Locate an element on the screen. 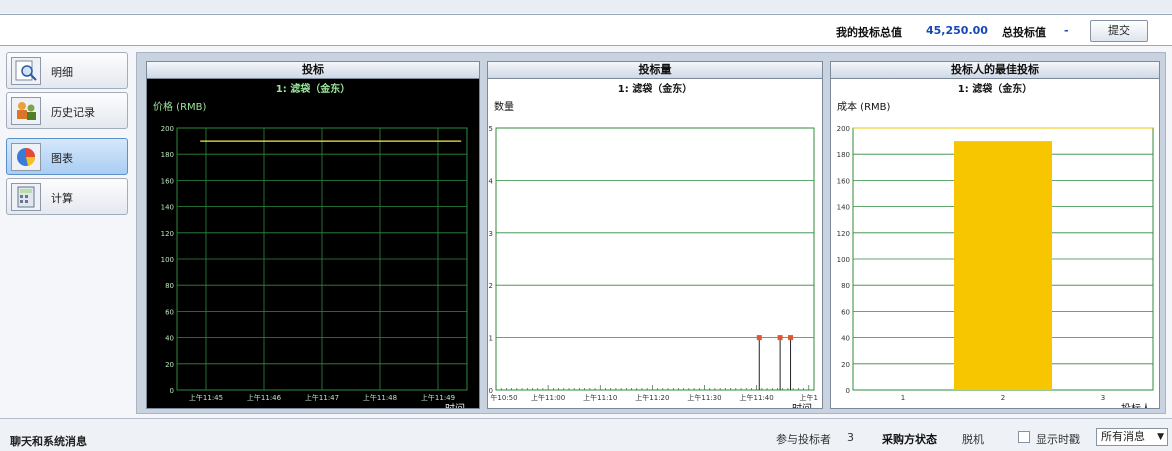  x-tick-label: 3 is located at coordinates (1103, 398).